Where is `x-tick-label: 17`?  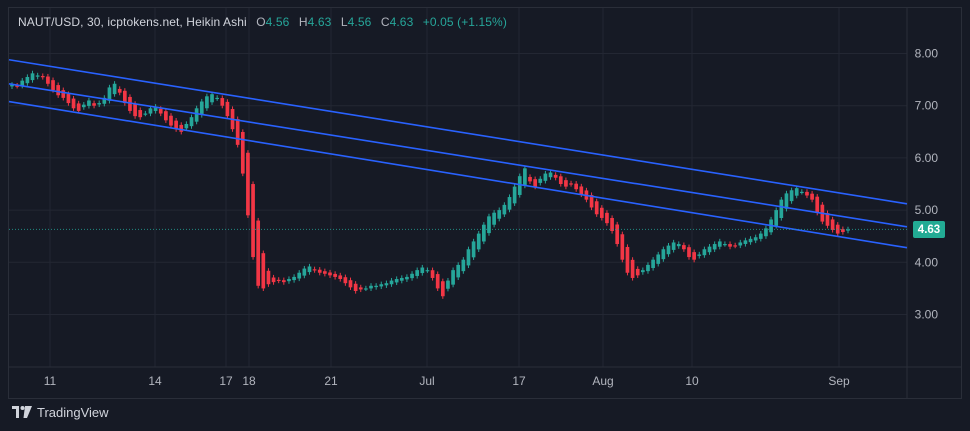
x-tick-label: 17 is located at coordinates (519, 381).